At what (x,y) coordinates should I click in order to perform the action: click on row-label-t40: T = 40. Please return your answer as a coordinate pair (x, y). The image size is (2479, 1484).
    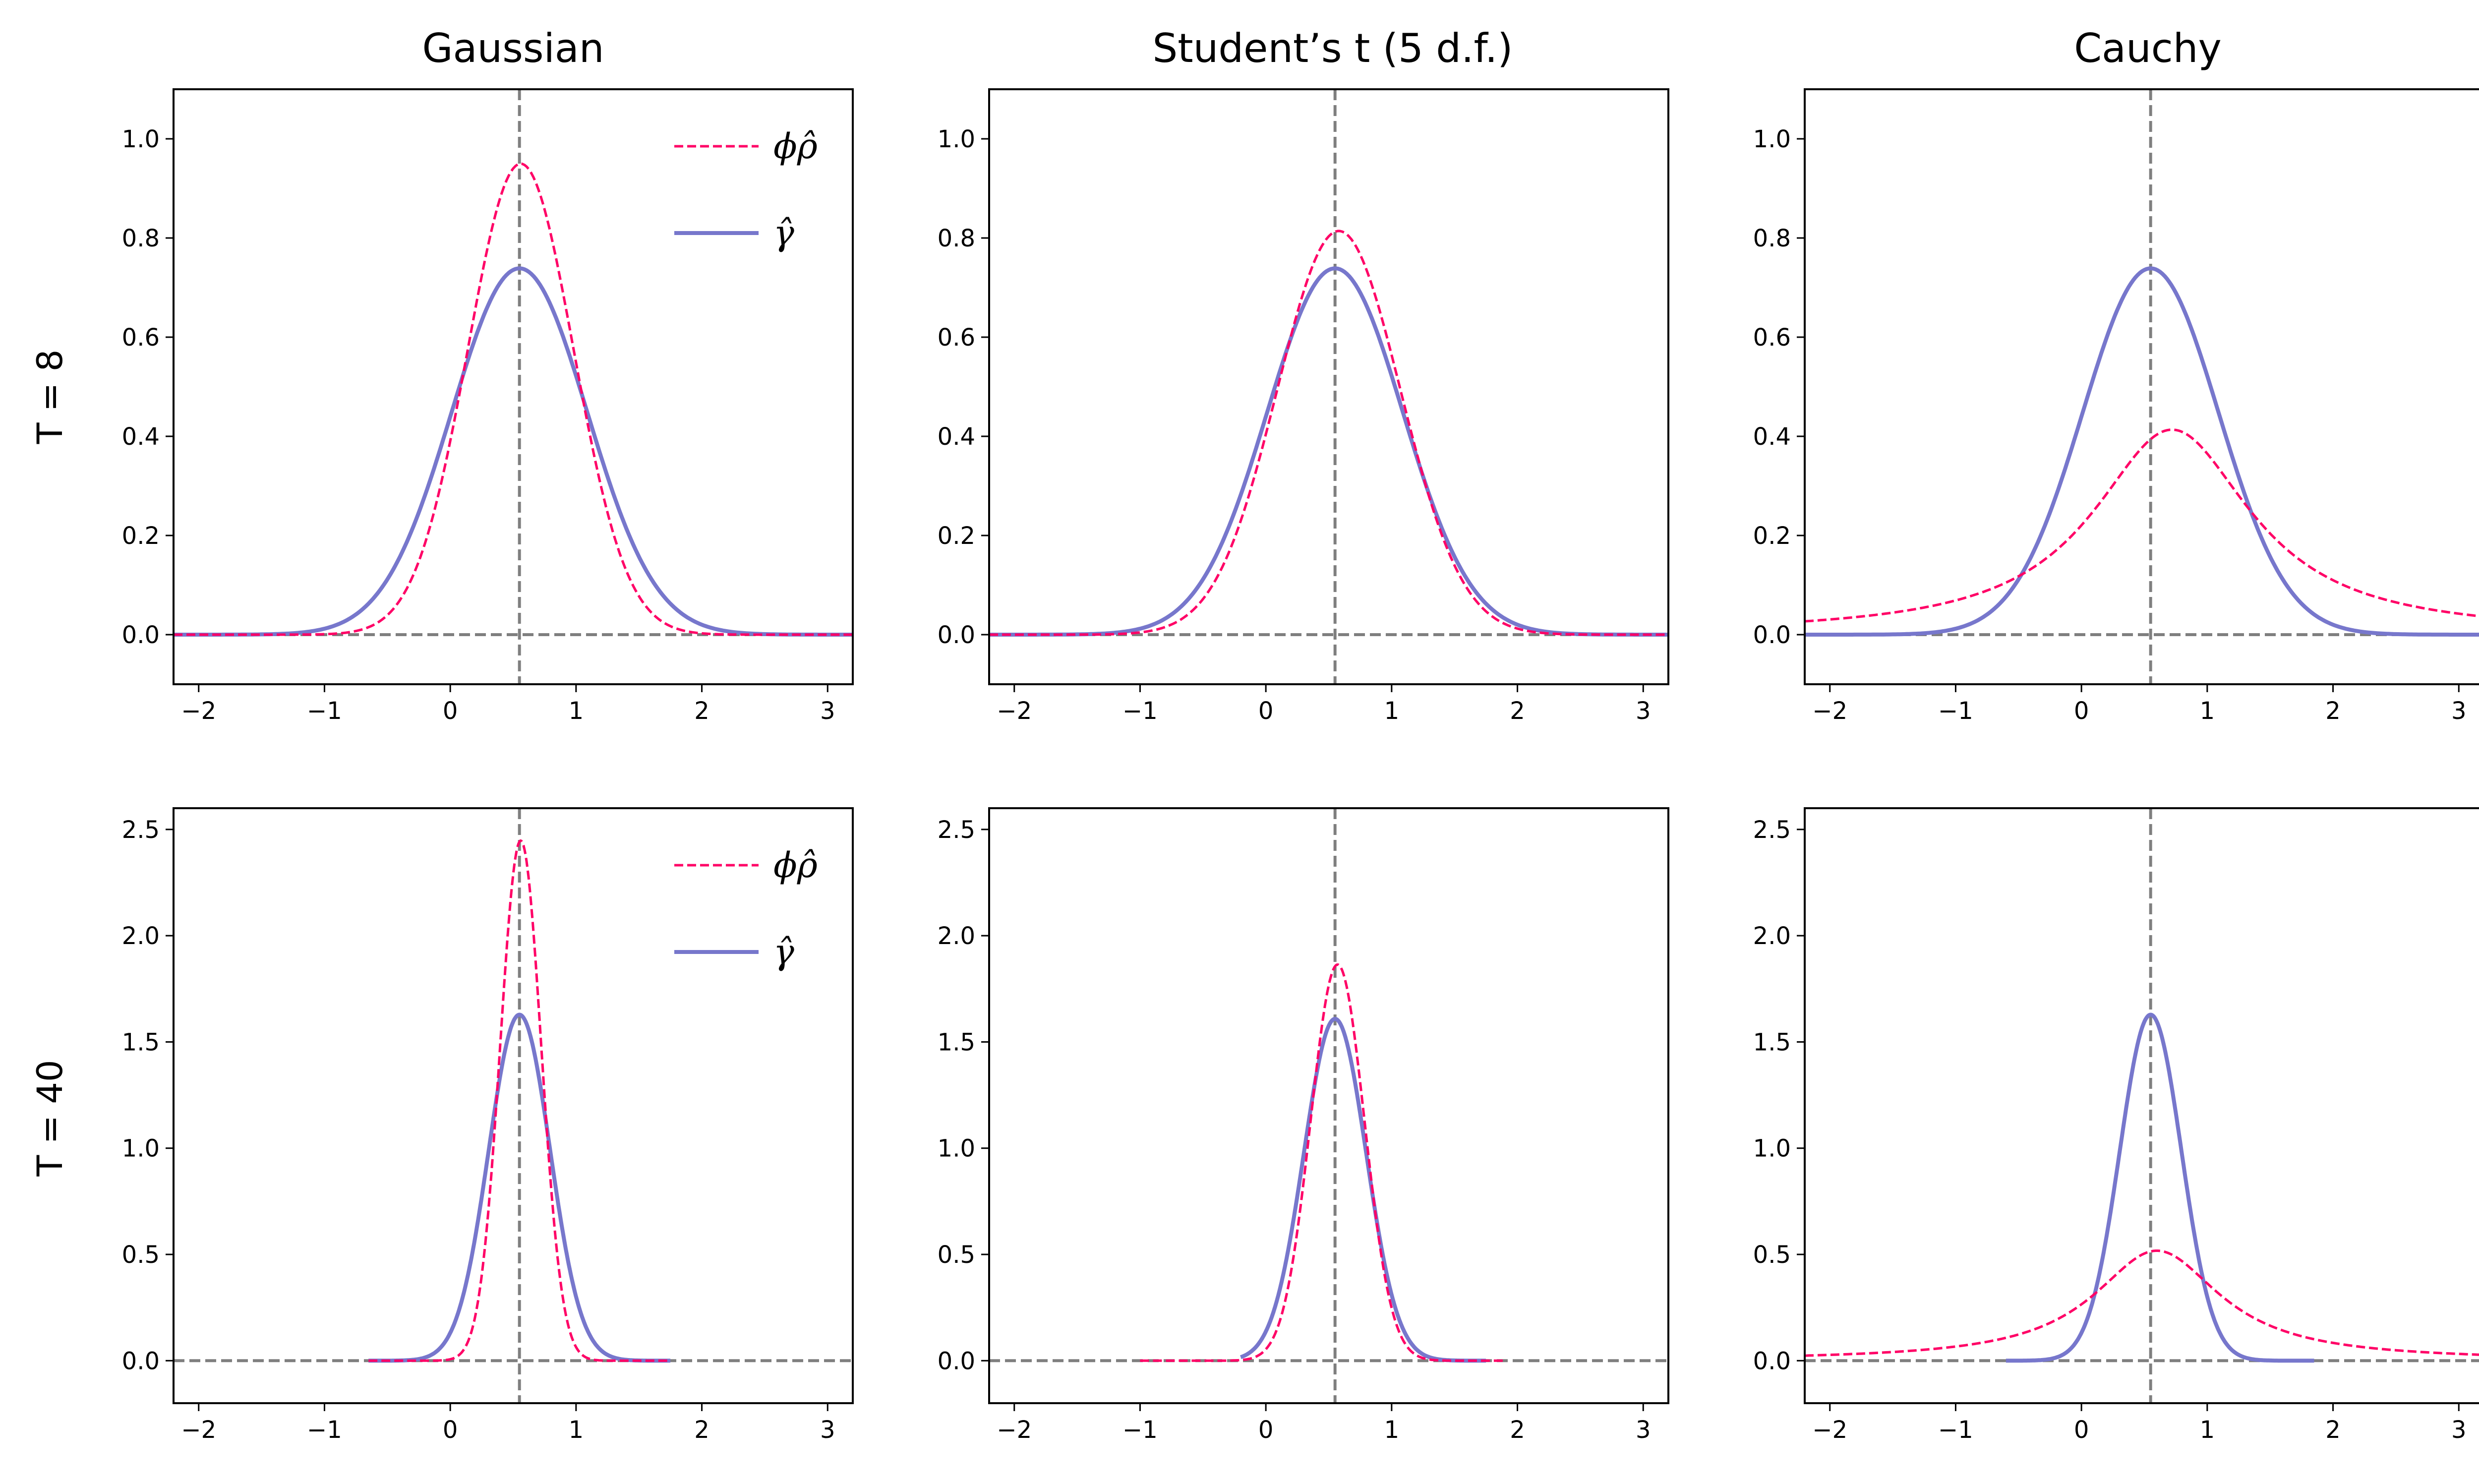
    Looking at the image, I should click on (50, 1118).